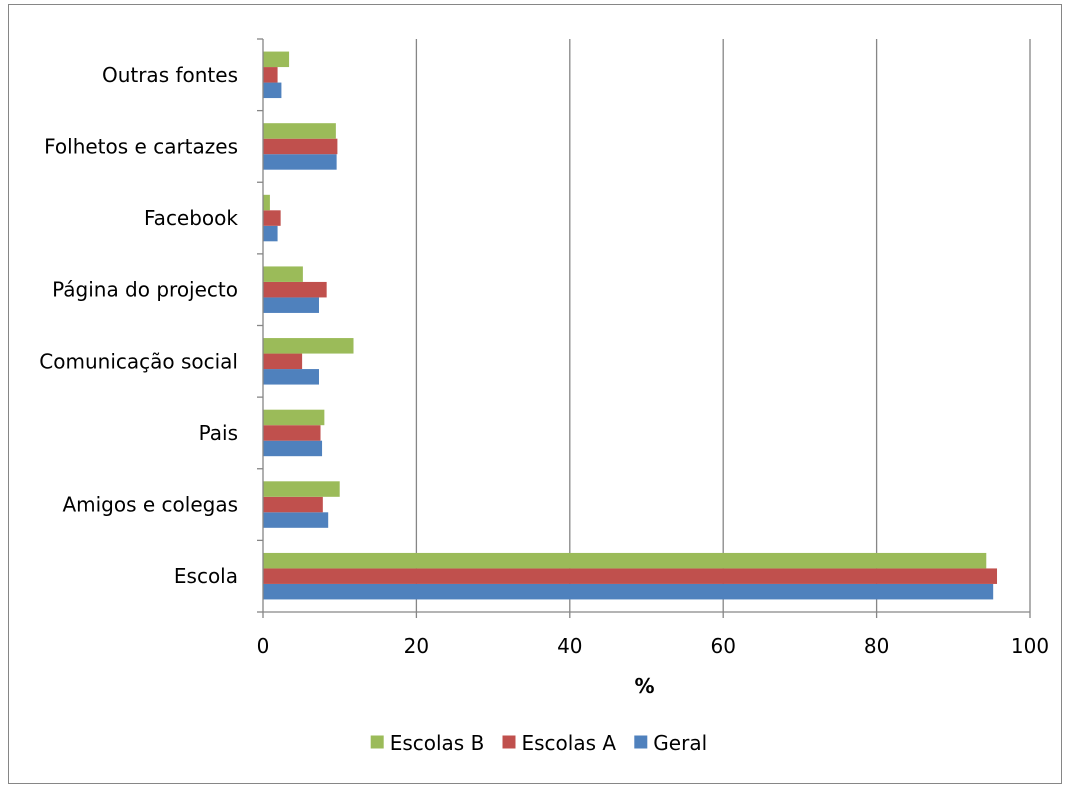 The width and height of the screenshot is (1067, 789). I want to click on bar-escolas-a-amigos-e-colegas, so click(293, 504).